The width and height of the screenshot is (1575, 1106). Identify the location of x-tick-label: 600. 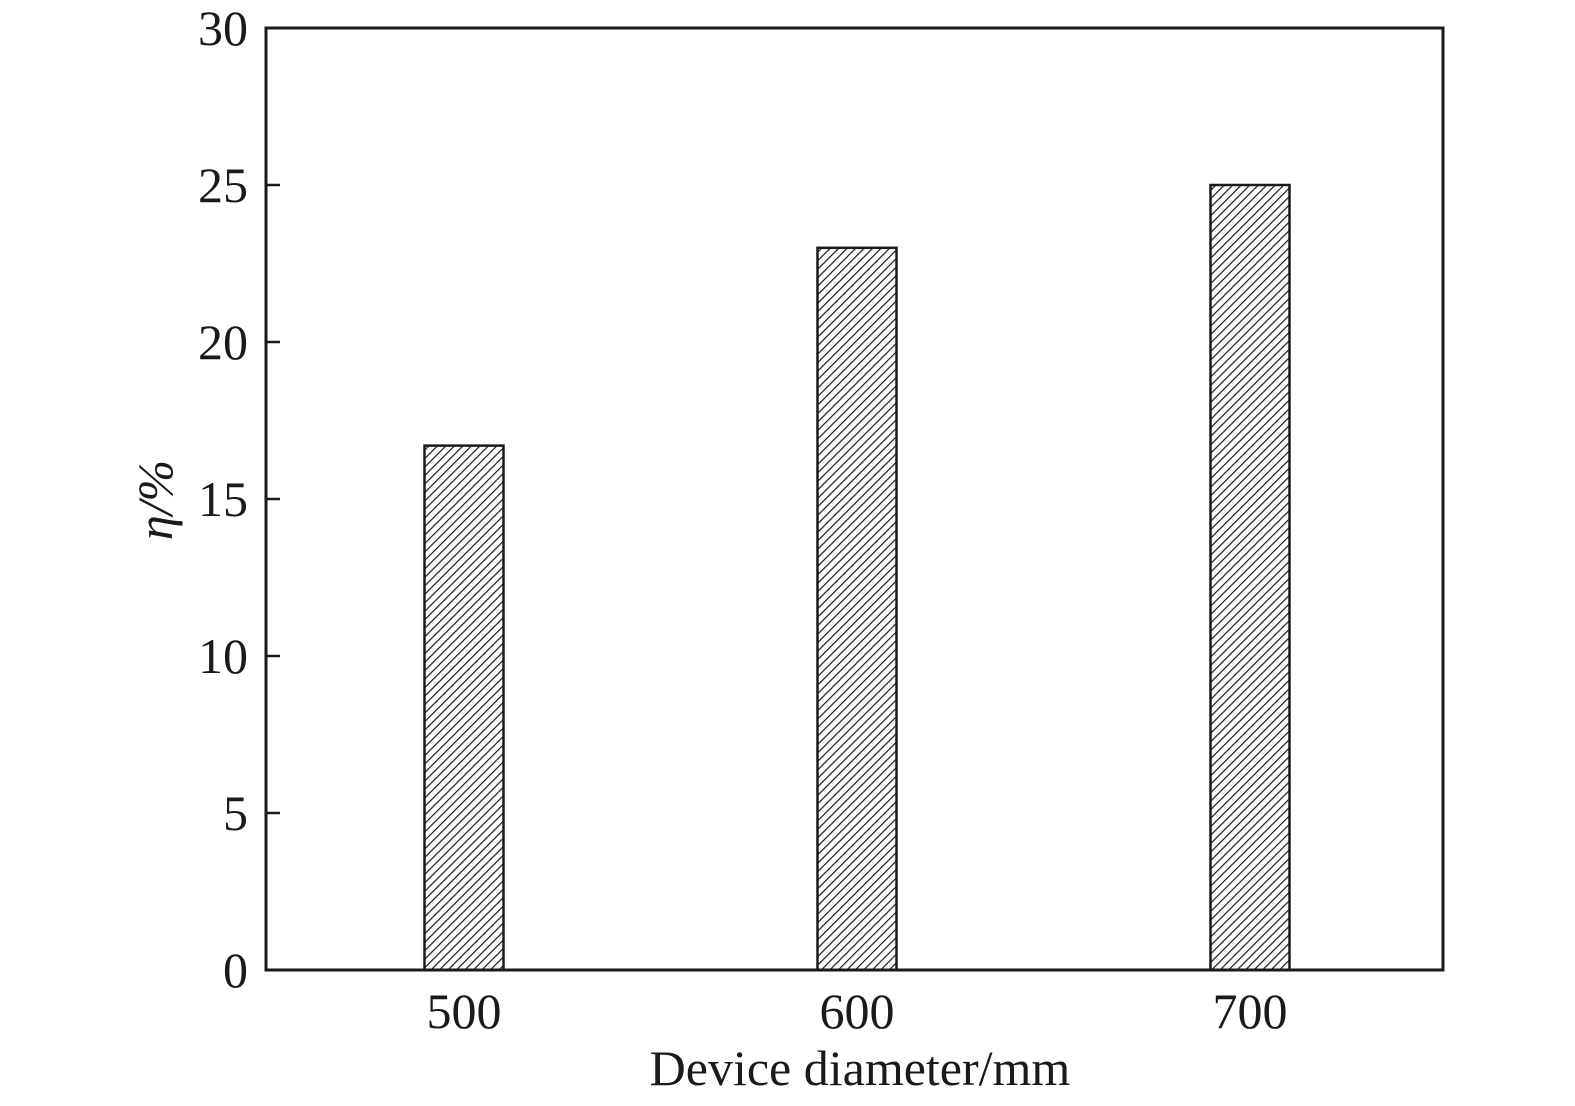
(857, 1011).